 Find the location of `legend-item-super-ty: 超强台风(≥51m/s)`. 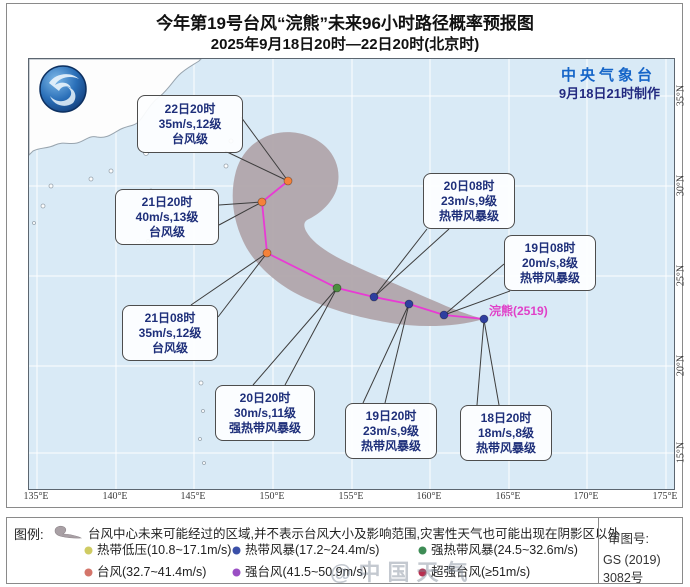

legend-item-super-ty: 超强台风(≥51m/s) is located at coordinates (474, 570).